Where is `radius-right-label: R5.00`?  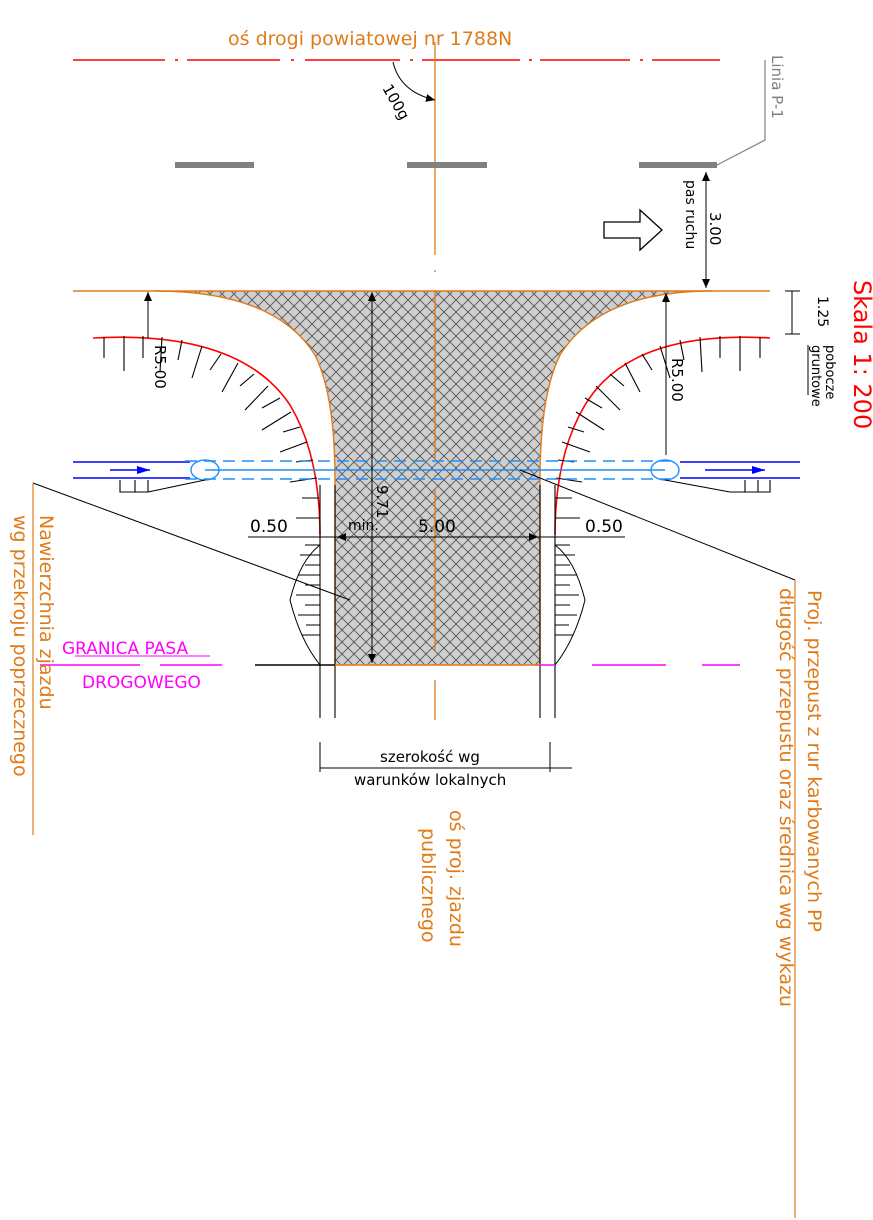
radius-right-label: R5.00 is located at coordinates (677, 380).